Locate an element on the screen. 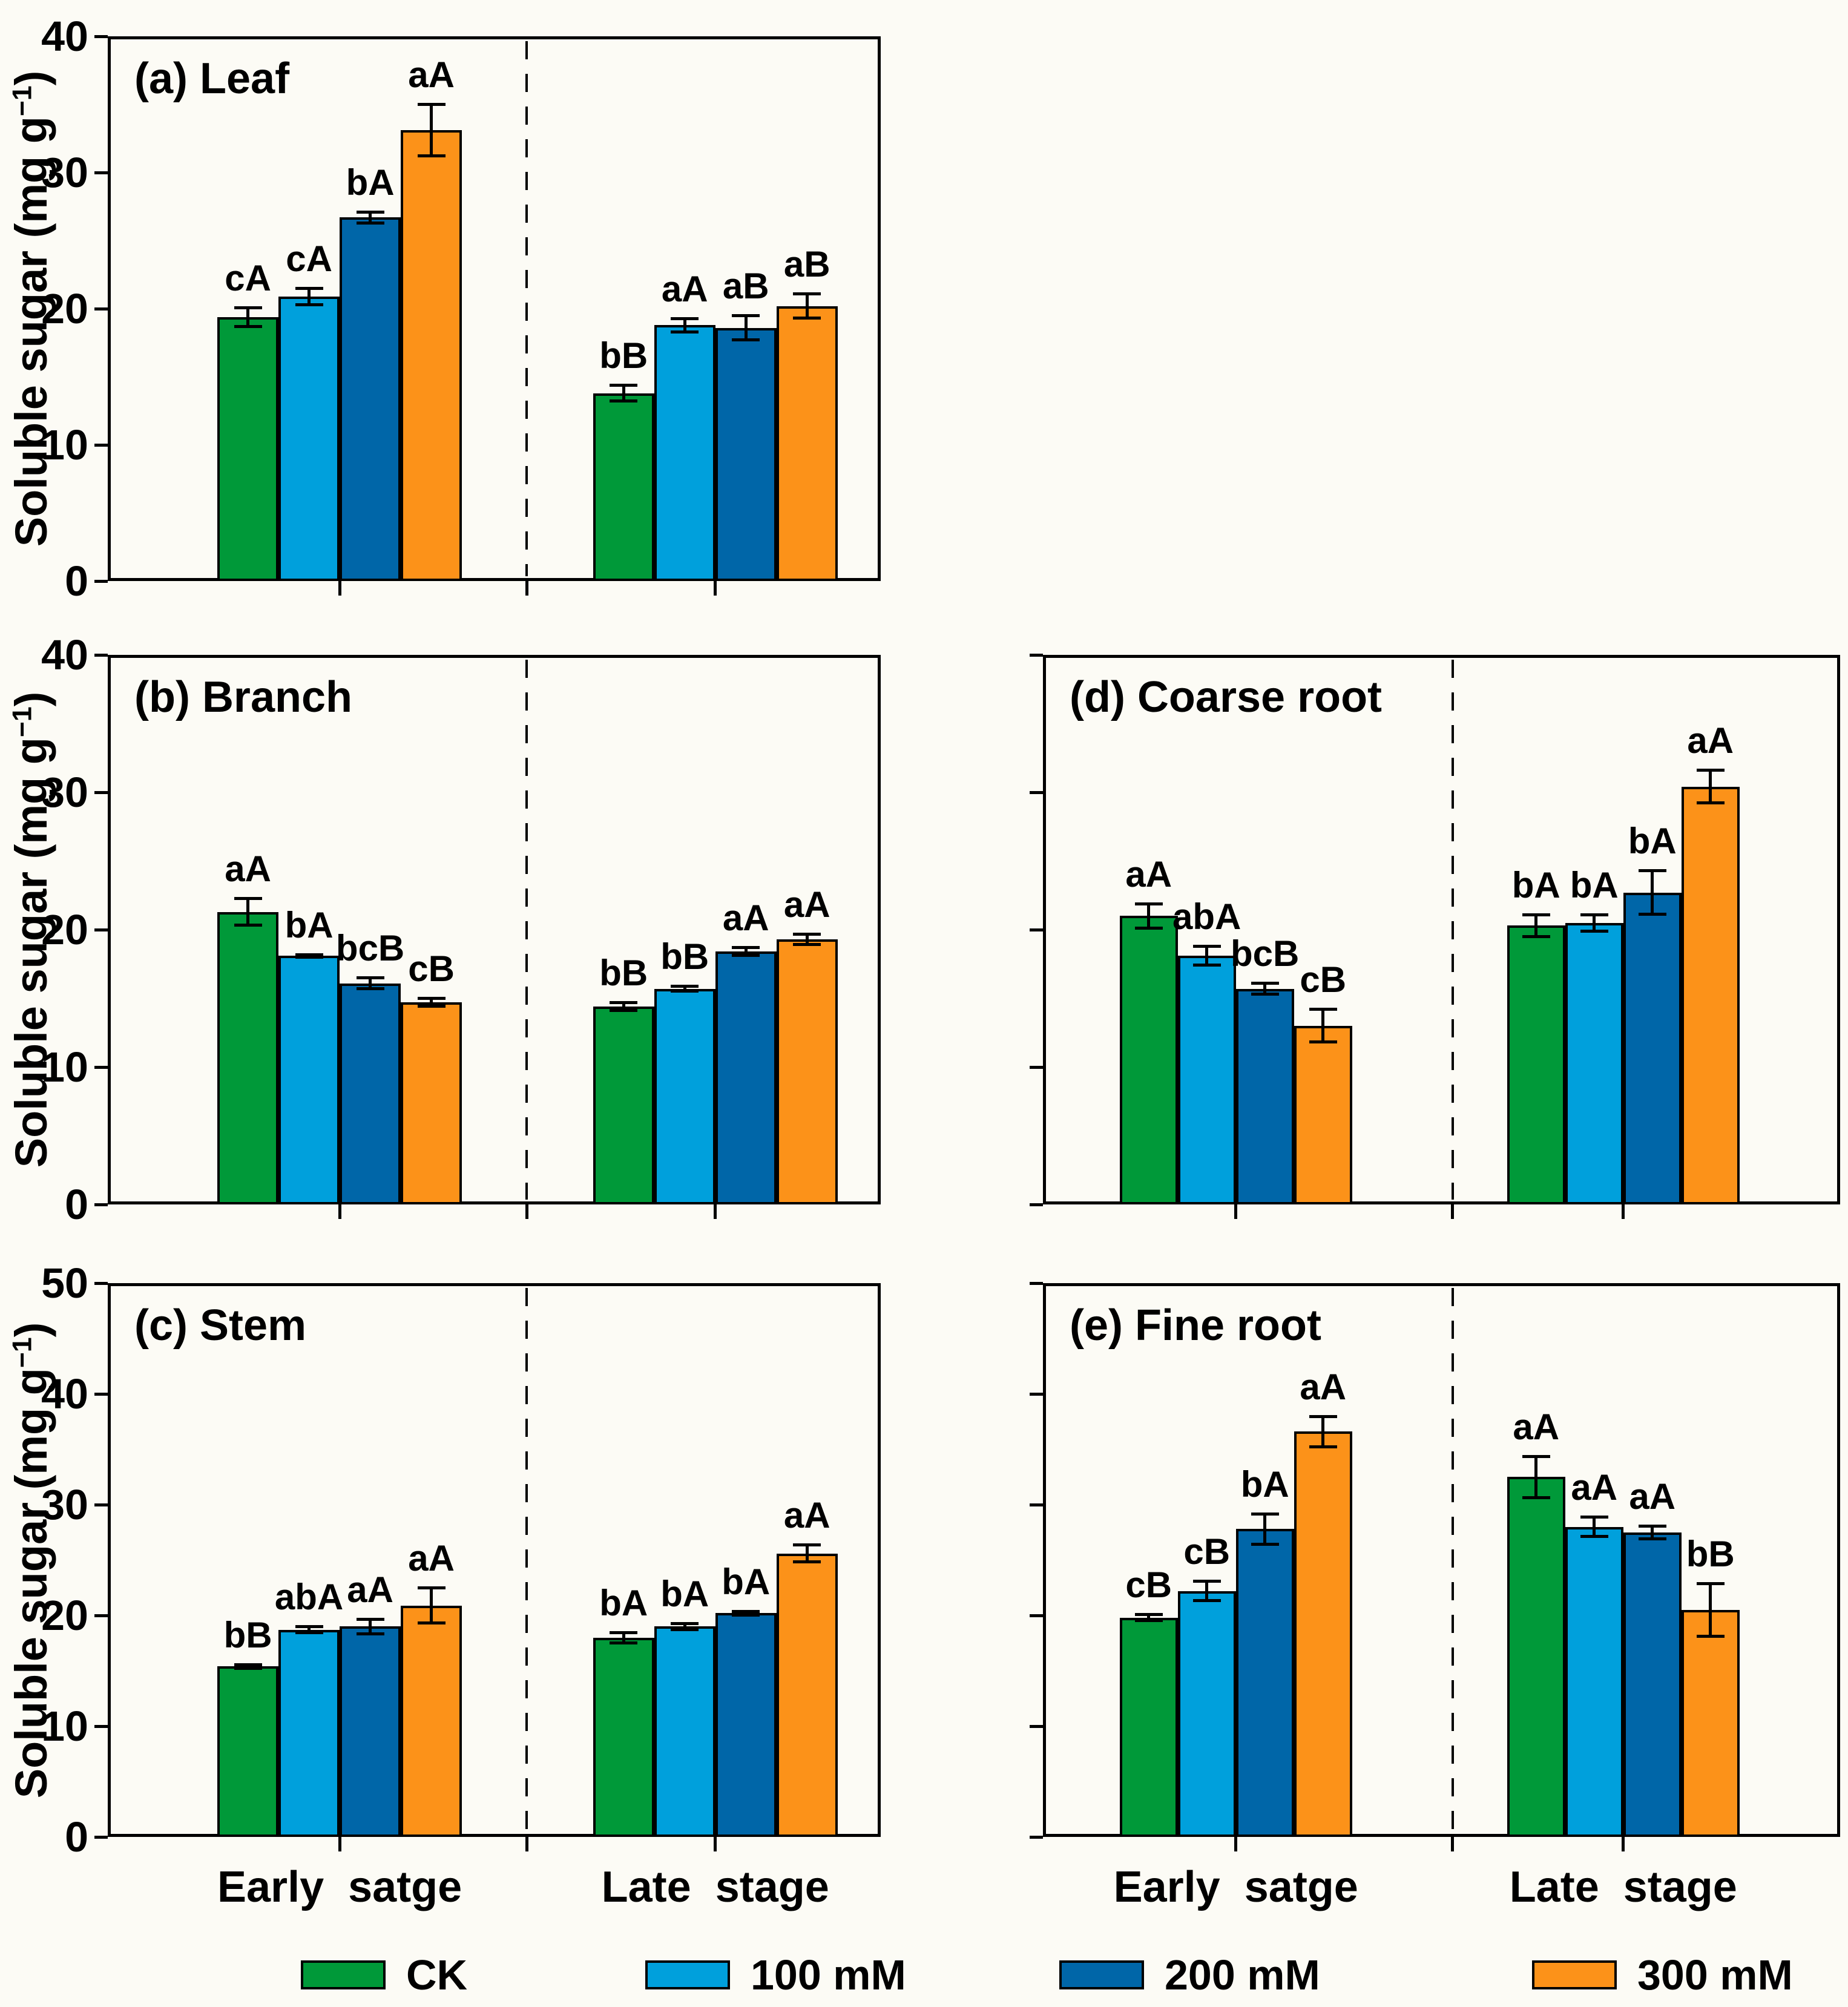 The height and width of the screenshot is (2007, 1848). sig-label-c-late-CK: bA is located at coordinates (623, 1602).